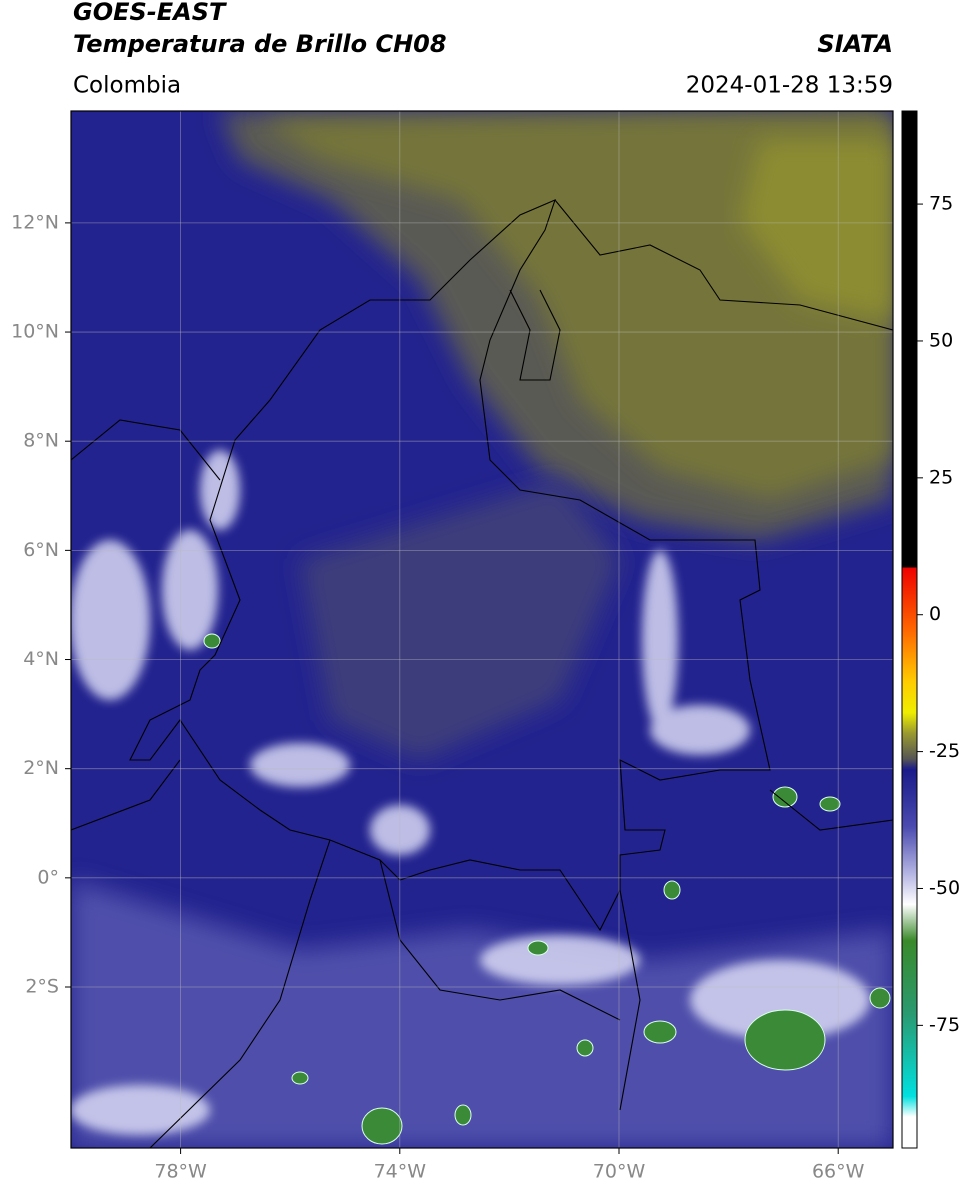 This screenshot has width=966, height=1190. I want to click on y-tick-label: 4°N, so click(41, 659).